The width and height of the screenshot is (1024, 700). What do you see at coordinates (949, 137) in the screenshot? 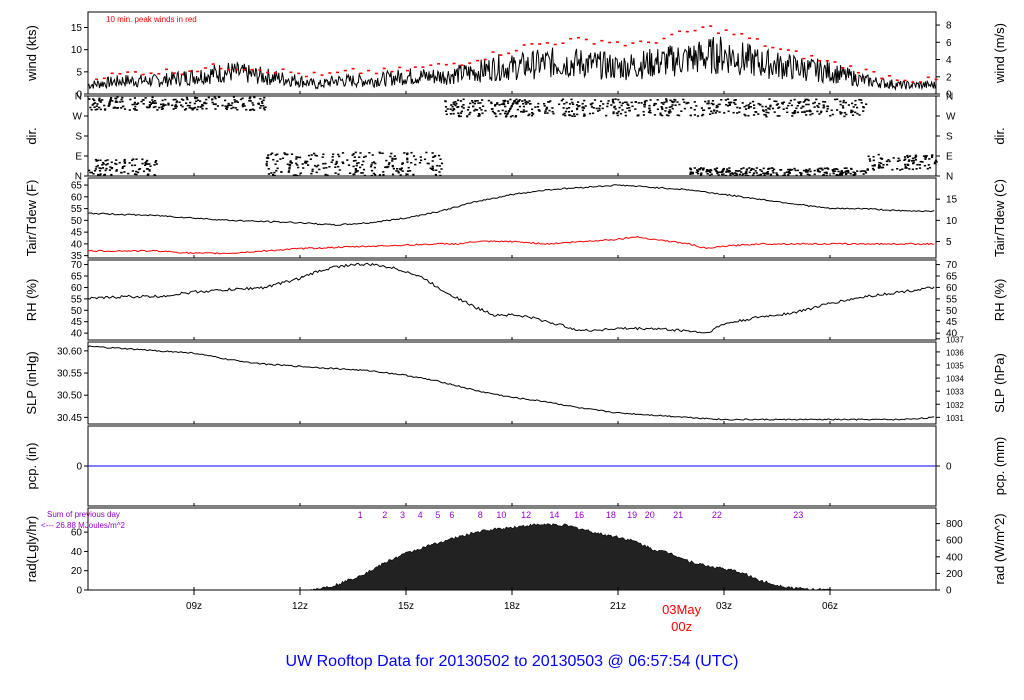
I see `y-tick-label-right: S` at bounding box center [949, 137].